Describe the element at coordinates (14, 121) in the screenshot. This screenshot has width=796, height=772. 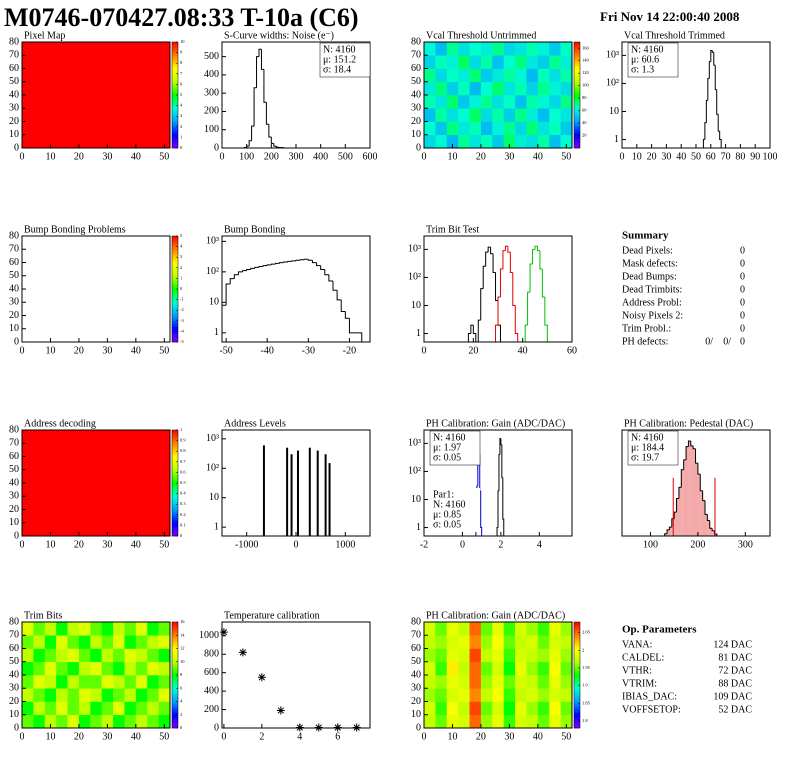
I see `y-tick-label: 20` at that location.